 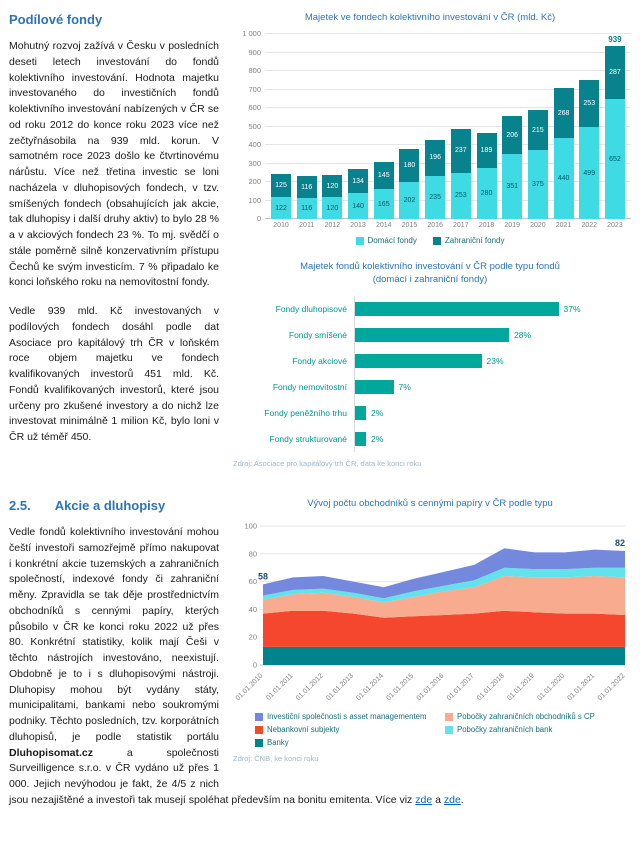 What do you see at coordinates (348, 729) in the screenshot?
I see `legend-item: Nebankovní subjekty` at bounding box center [348, 729].